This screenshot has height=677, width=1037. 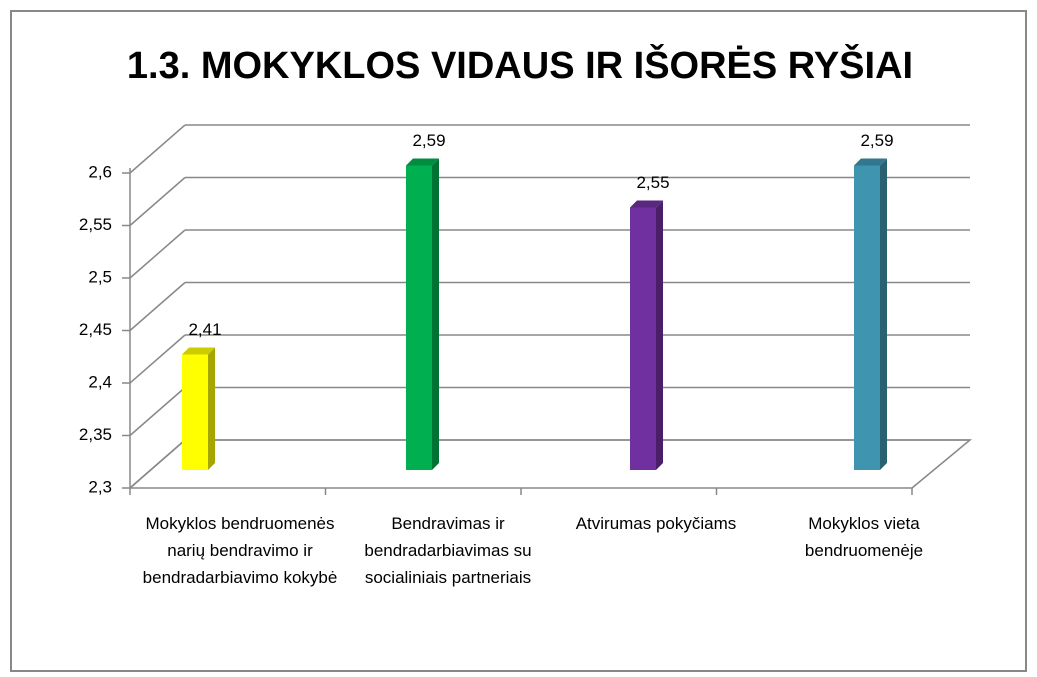 I want to click on value-label: 2,41, so click(x=204, y=329).